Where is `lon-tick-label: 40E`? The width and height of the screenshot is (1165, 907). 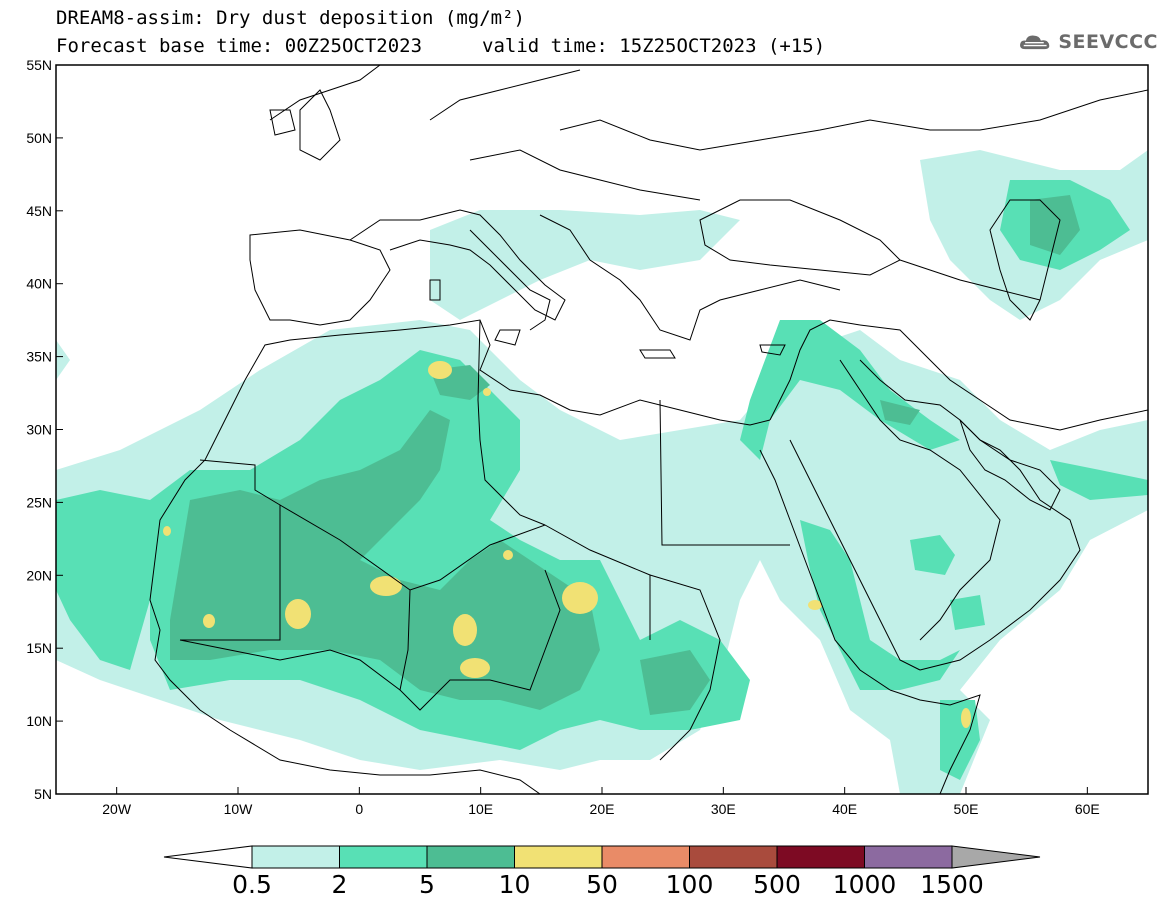
lon-tick-label: 40E is located at coordinates (844, 809).